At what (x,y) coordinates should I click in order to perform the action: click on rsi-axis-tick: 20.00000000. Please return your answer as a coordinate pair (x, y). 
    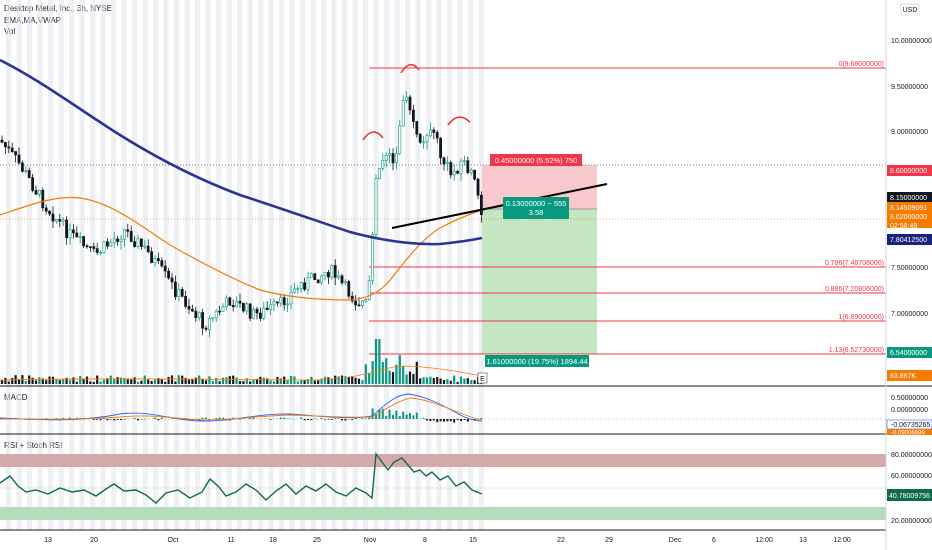
    Looking at the image, I should click on (911, 521).